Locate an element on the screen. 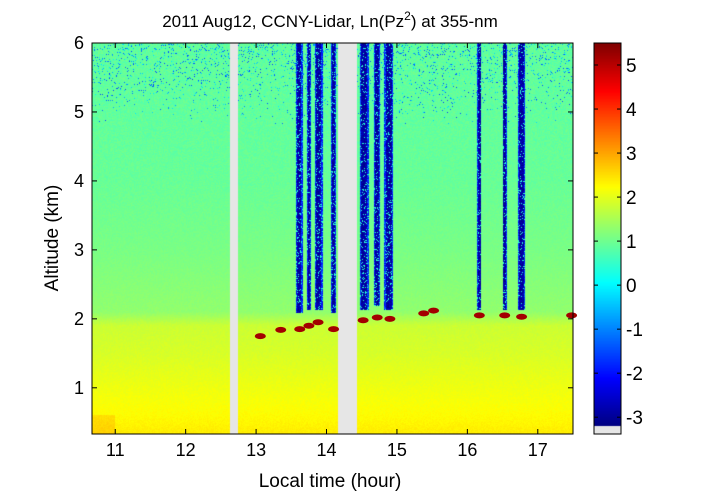 Image resolution: width=710 pixels, height=494 pixels. colorbar-ticks: -3 -2 -1 0 1 2 3 4 5 is located at coordinates (618, 242).